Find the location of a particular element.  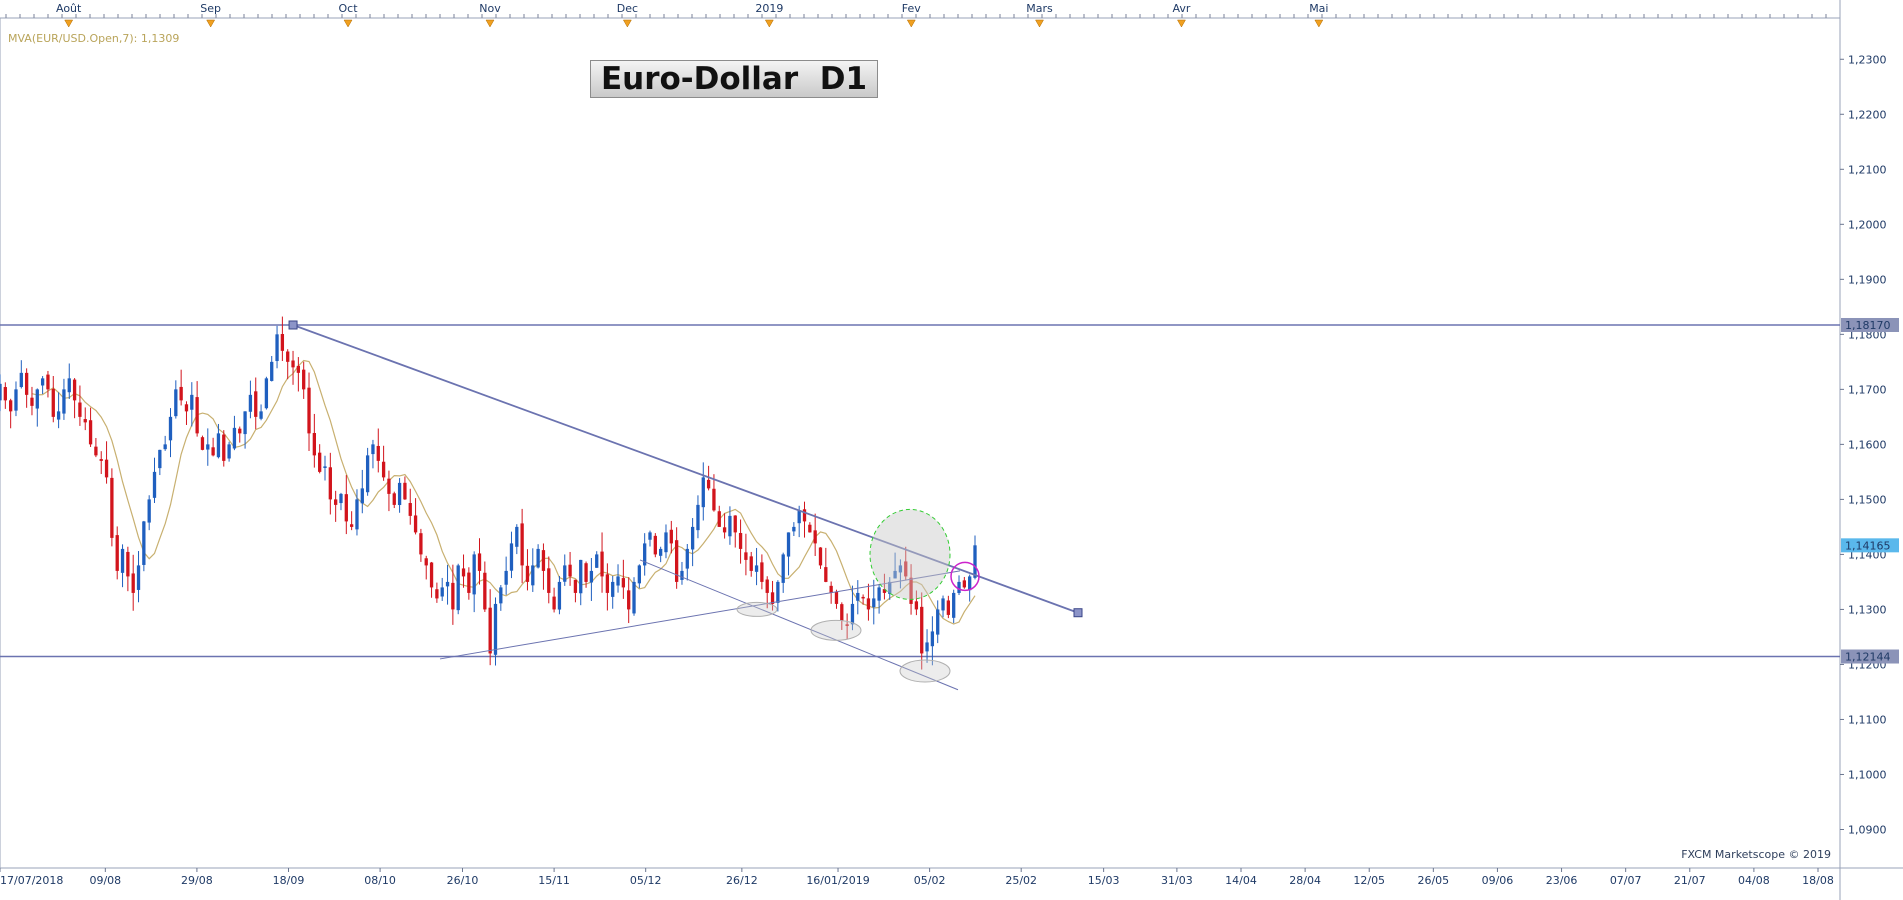

date-tick-label: 08/10 is located at coordinates (380, 880).